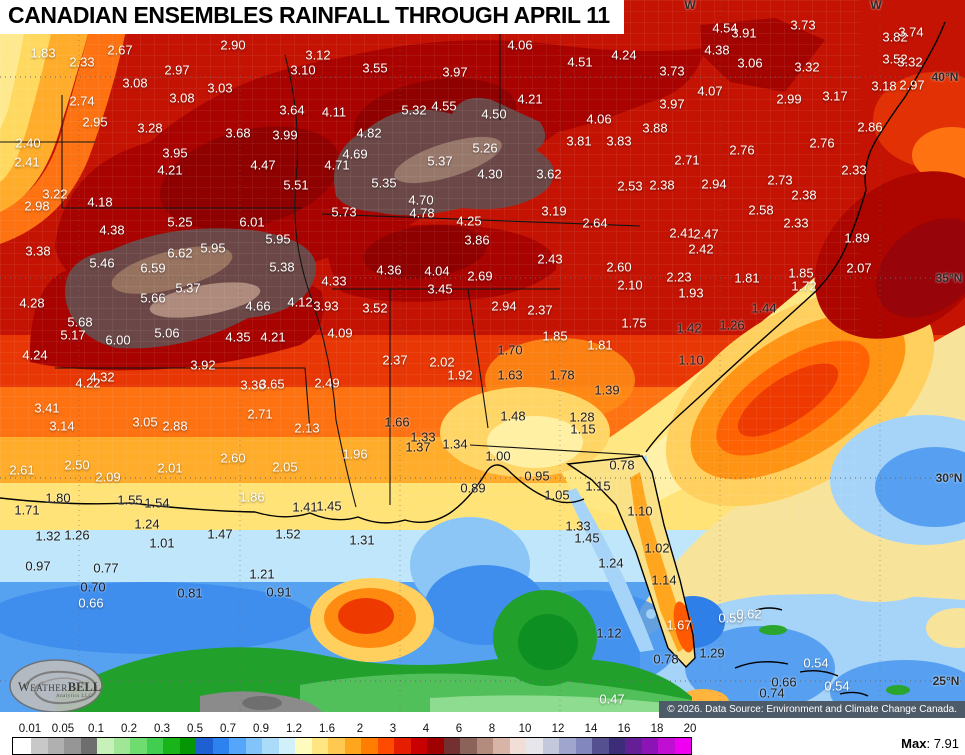 This screenshot has height=755, width=965. I want to click on colorbar-tick-label: 14, so click(591, 729).